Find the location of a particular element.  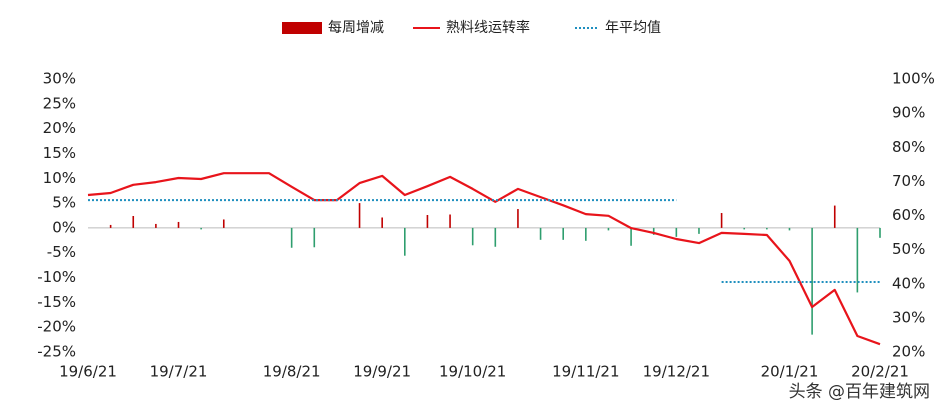

y2-tick-label: 50% is located at coordinates (908, 249).